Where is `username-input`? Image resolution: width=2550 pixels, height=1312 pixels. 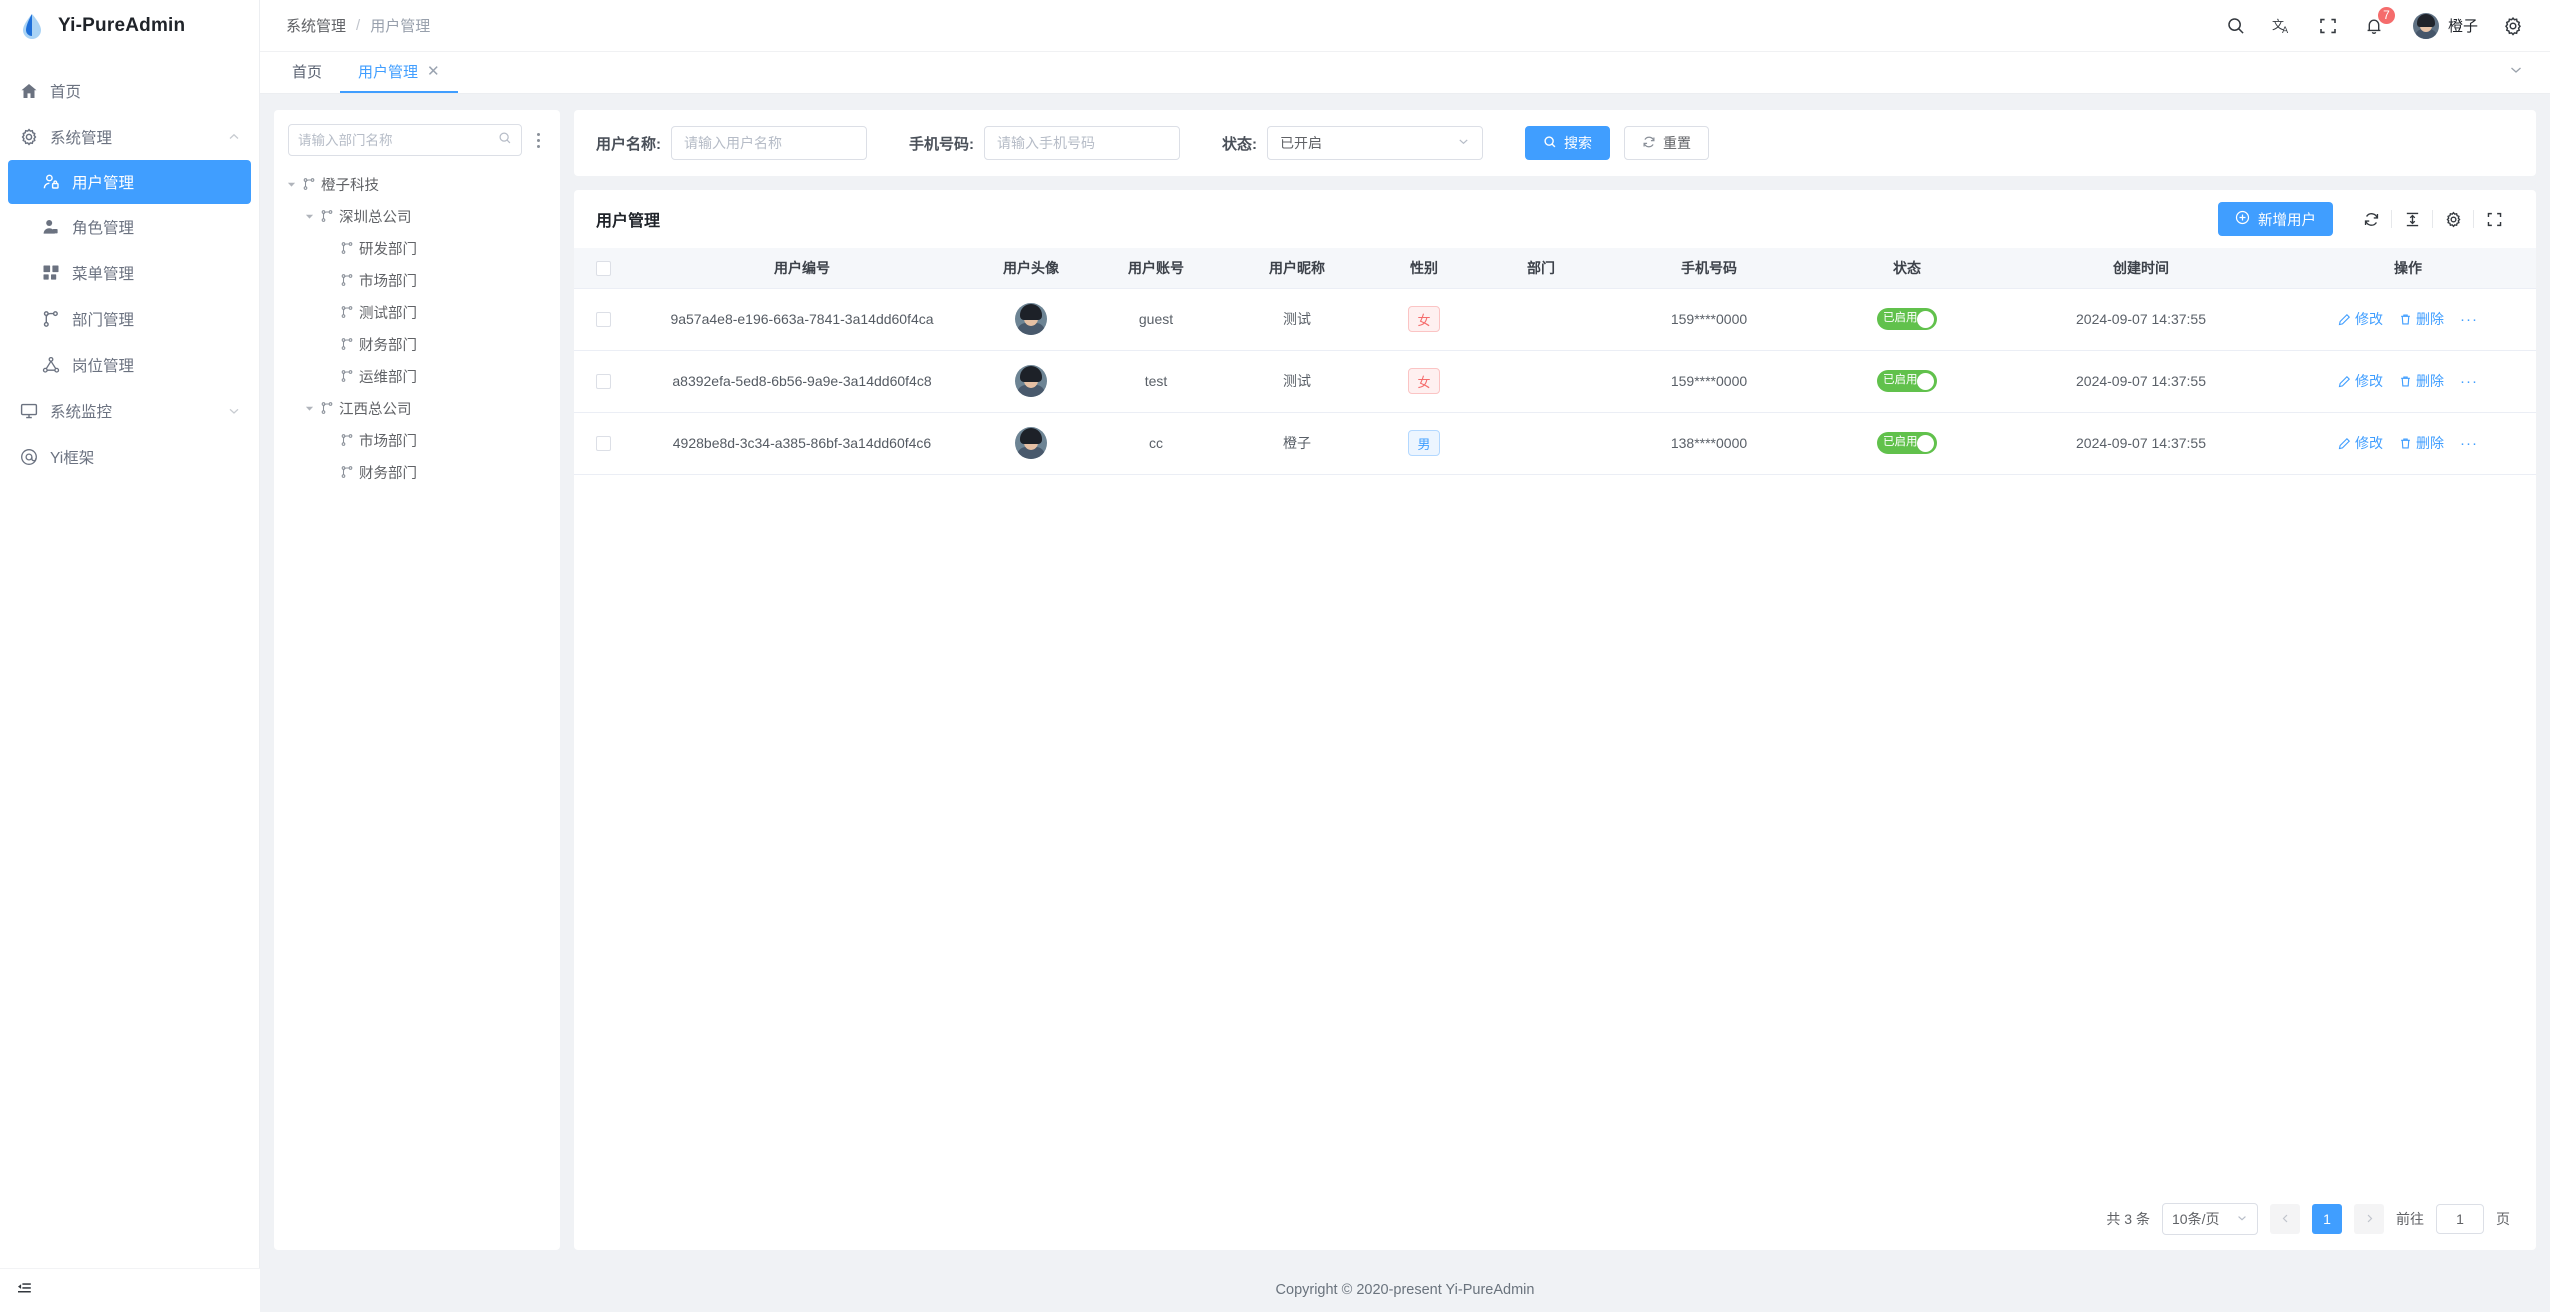
username-input is located at coordinates (769, 143).